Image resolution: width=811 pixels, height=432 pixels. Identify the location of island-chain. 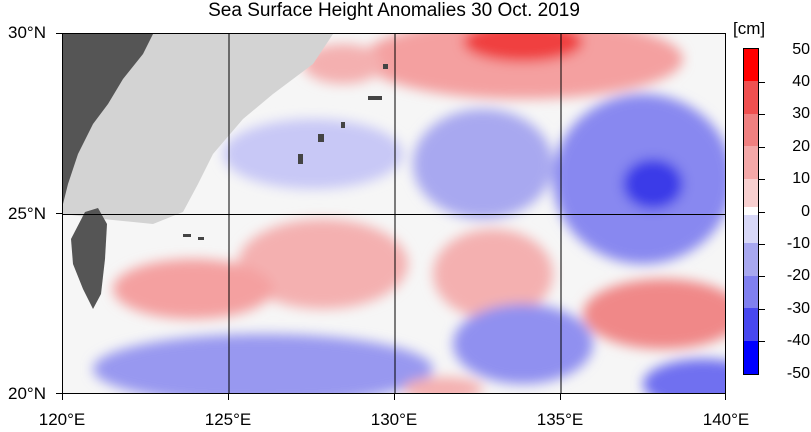
(285, 152).